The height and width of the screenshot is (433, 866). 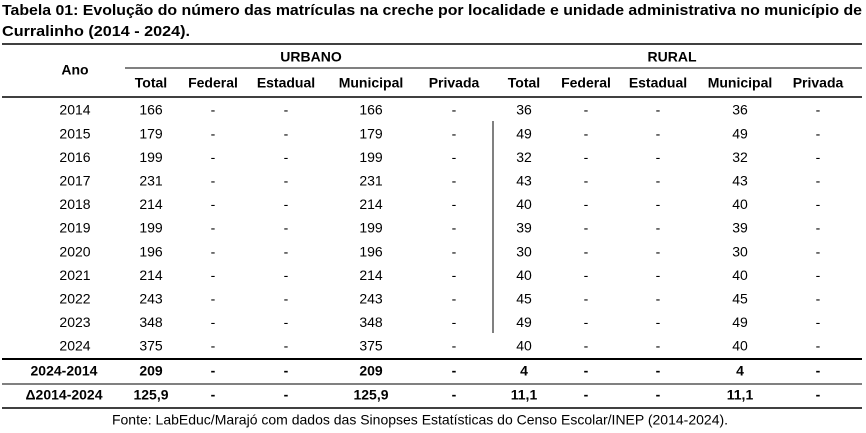 I want to click on cell: 2018, so click(x=74, y=204).